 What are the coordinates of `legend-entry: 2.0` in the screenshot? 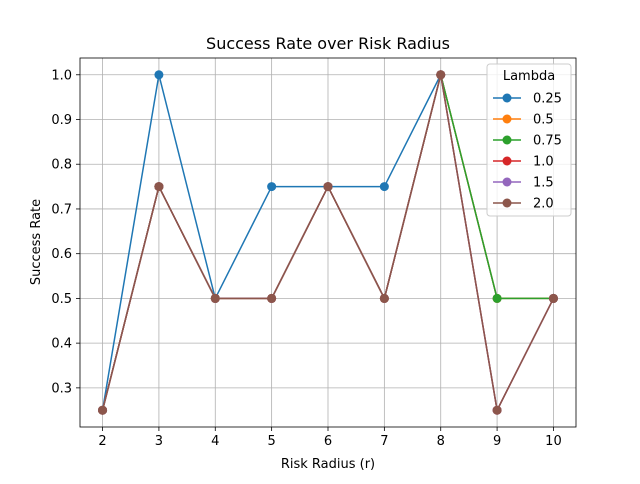 It's located at (523, 204).